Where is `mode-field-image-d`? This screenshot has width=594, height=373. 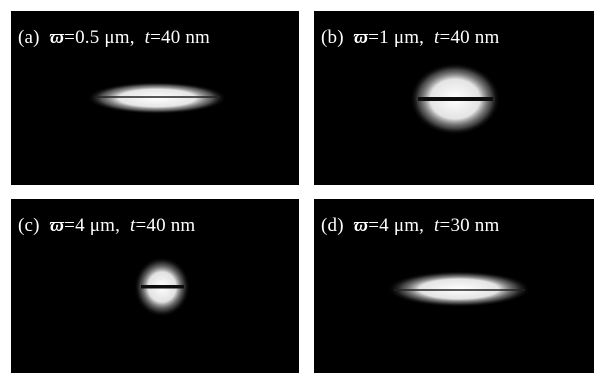
mode-field-image-d is located at coordinates (459, 289).